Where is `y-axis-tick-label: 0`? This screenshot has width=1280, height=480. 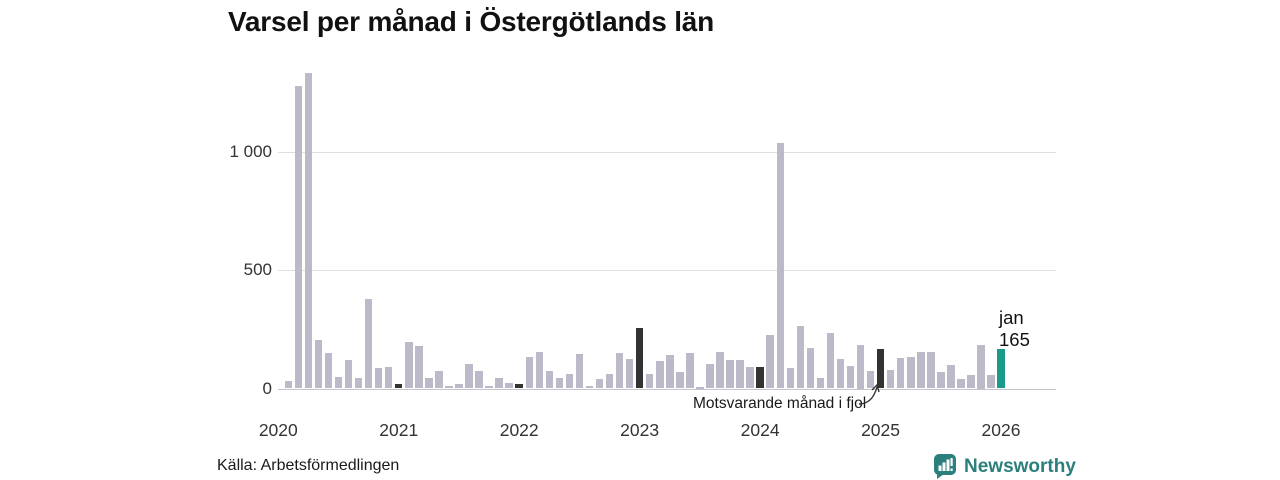 y-axis-tick-label: 0 is located at coordinates (267, 388).